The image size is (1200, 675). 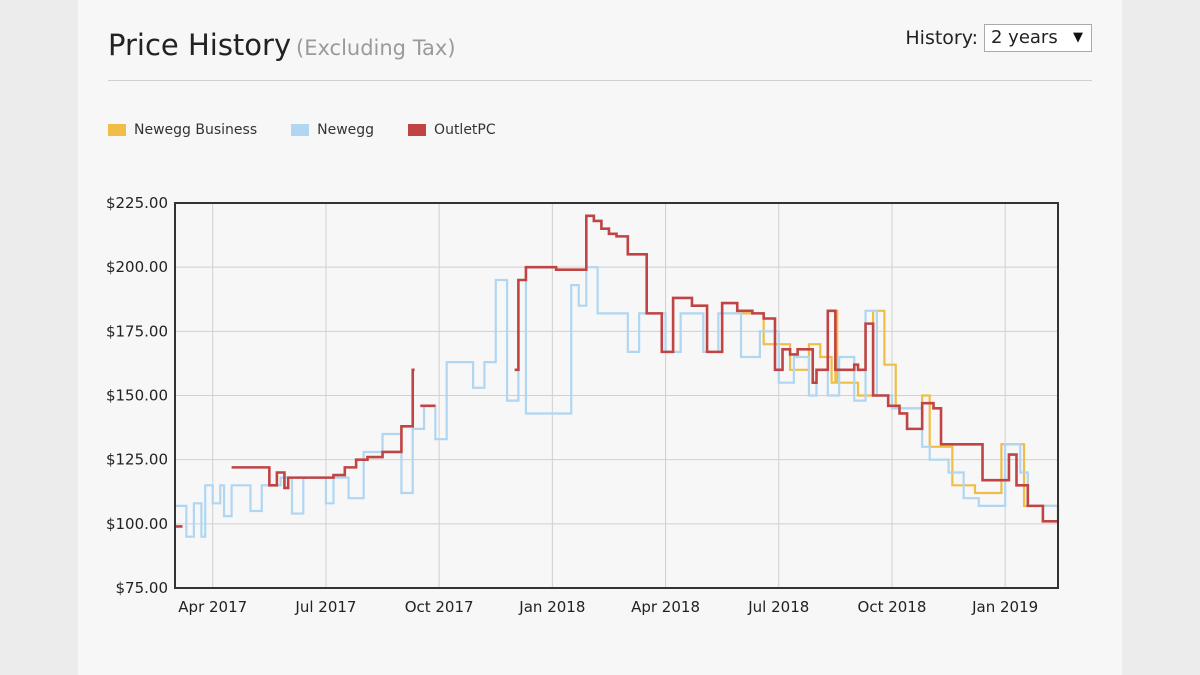 I want to click on history-select-value: 2 years, so click(x=1024, y=37).